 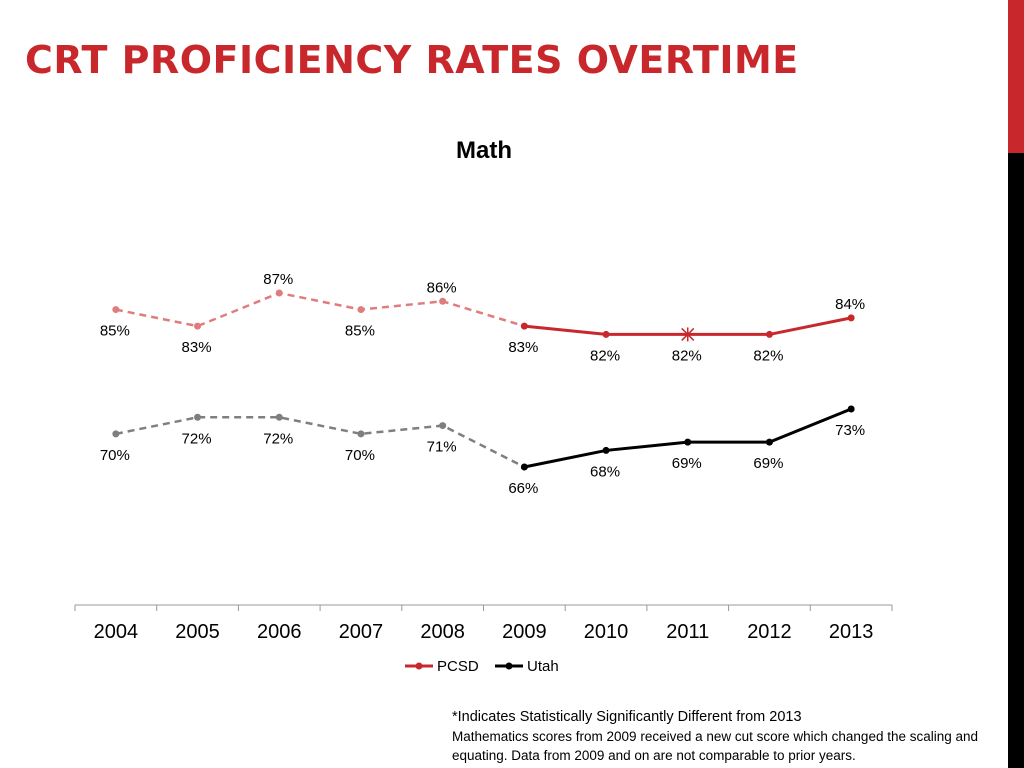 What do you see at coordinates (687, 632) in the screenshot?
I see `x-tick-label-2011: 2011` at bounding box center [687, 632].